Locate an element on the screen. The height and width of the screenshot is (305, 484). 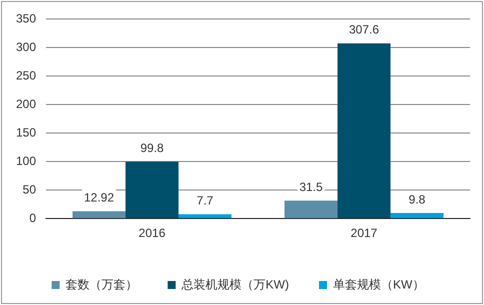
legend-label: 单套规模（KW） is located at coordinates (378, 284).